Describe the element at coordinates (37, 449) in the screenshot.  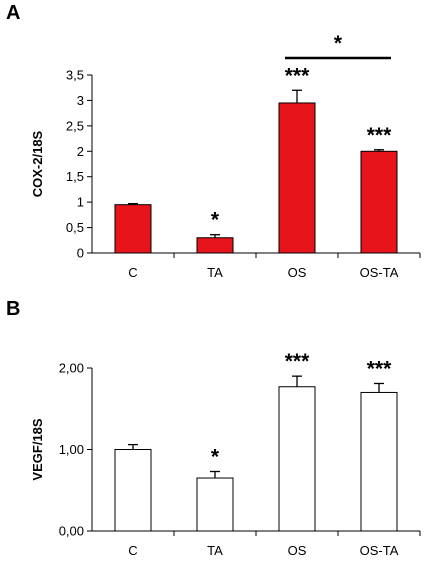
I see `y-axis-title: VEGF/18S` at that location.